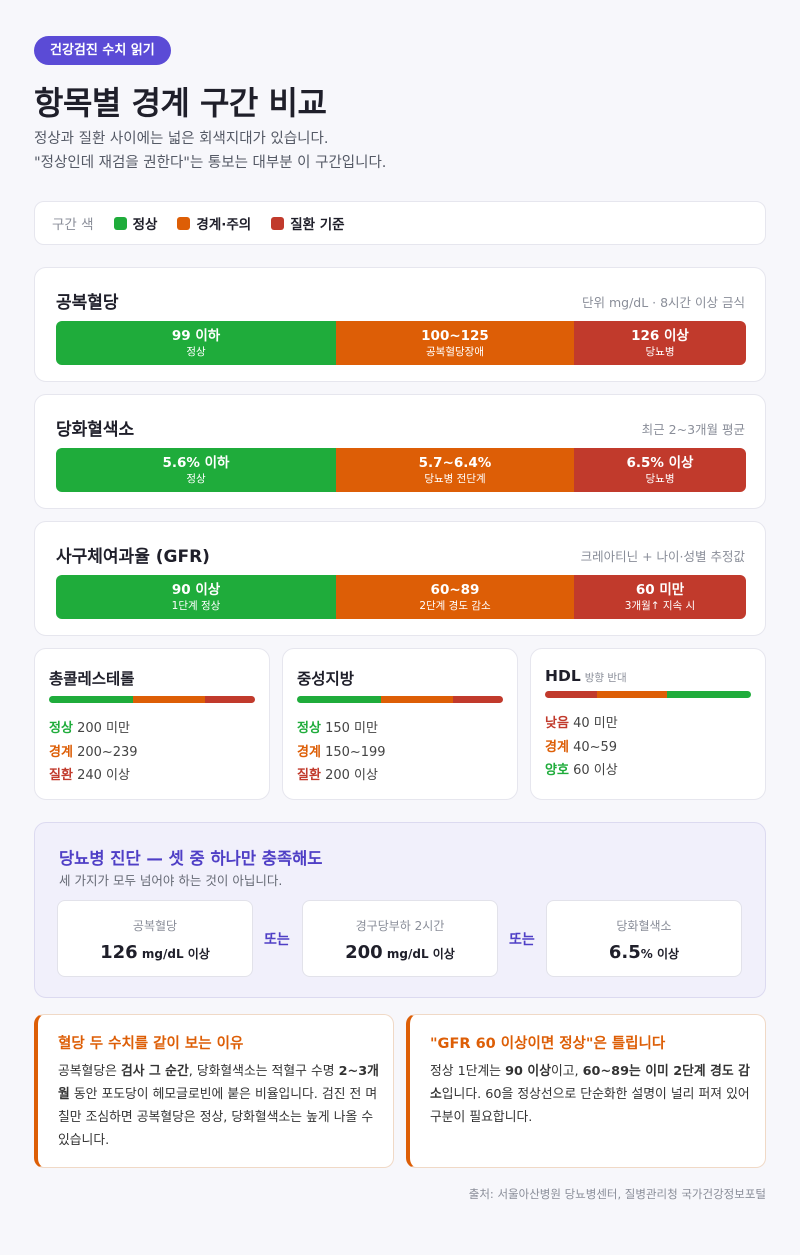  What do you see at coordinates (617, 1194) in the screenshot?
I see `source-credit: 출처: 서울아산병원 당뇨병센터, 질병관리청 국가건강정보포털` at bounding box center [617, 1194].